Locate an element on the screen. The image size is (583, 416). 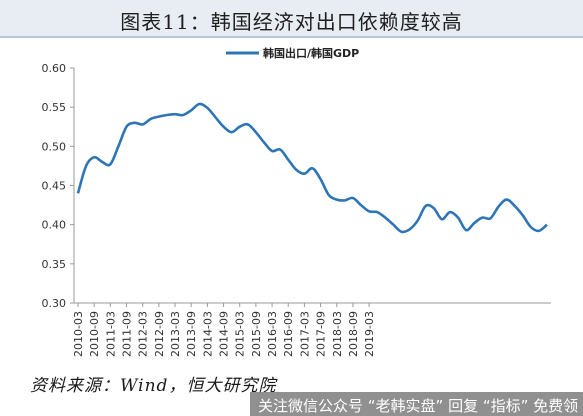
x-tick-label: 2012-03 is located at coordinates (143, 334).